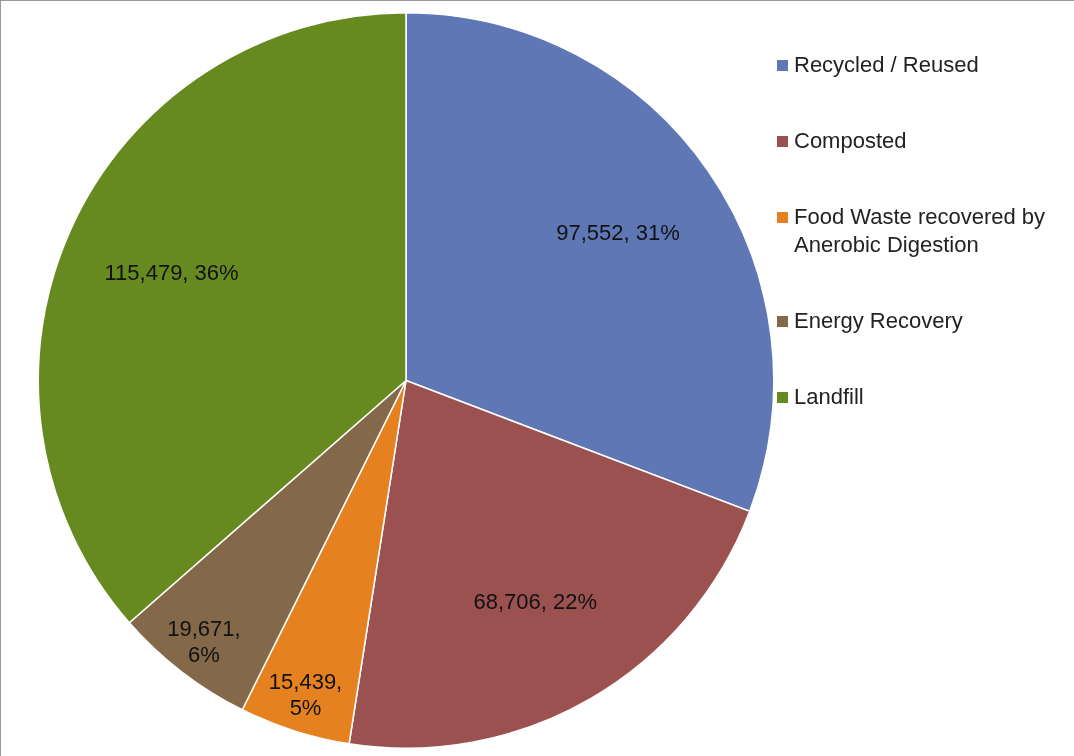 This screenshot has width=1074, height=756. I want to click on data-label: 15,439, 5%, so click(305, 694).